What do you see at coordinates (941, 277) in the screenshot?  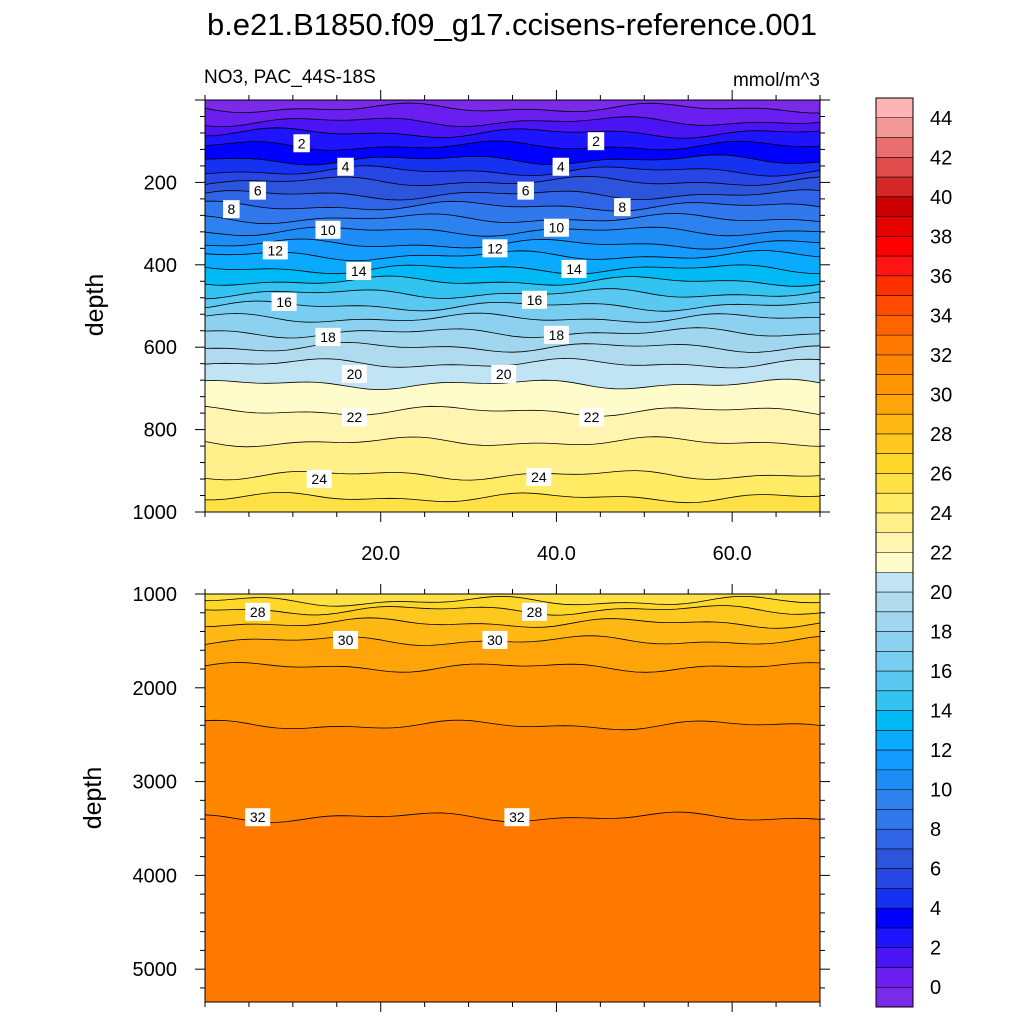 I see `colorbar-label: 36` at bounding box center [941, 277].